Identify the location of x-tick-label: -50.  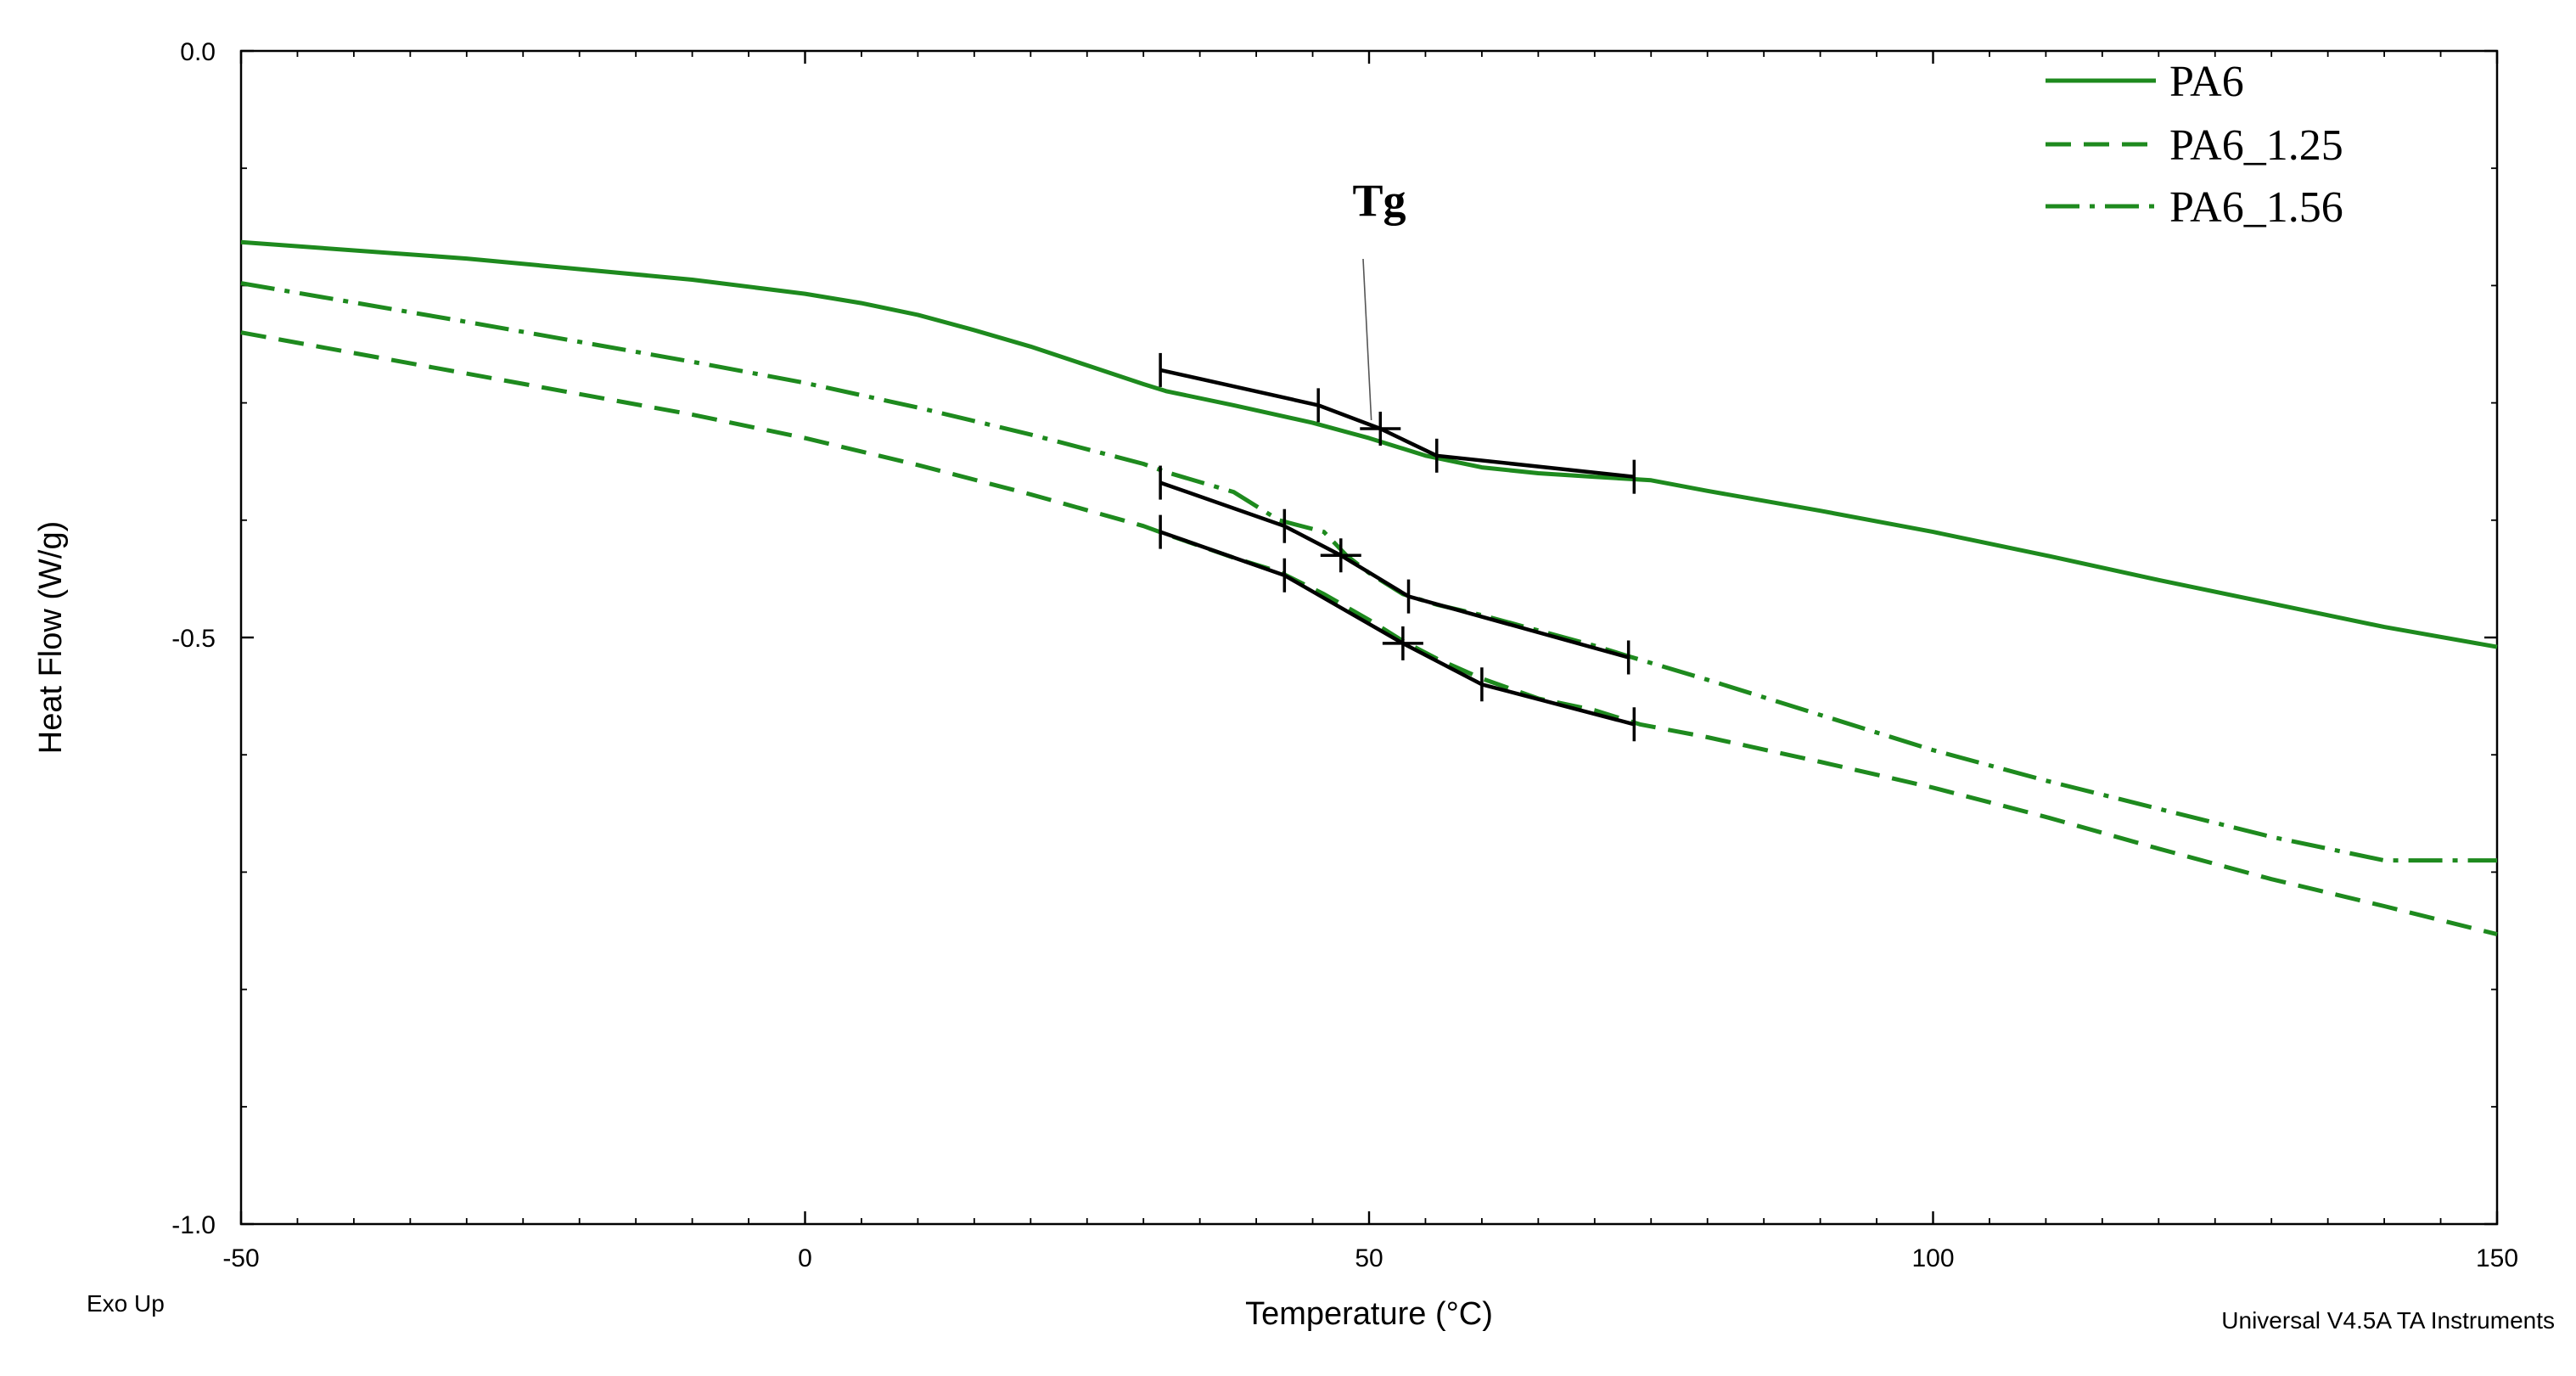
(240, 1258).